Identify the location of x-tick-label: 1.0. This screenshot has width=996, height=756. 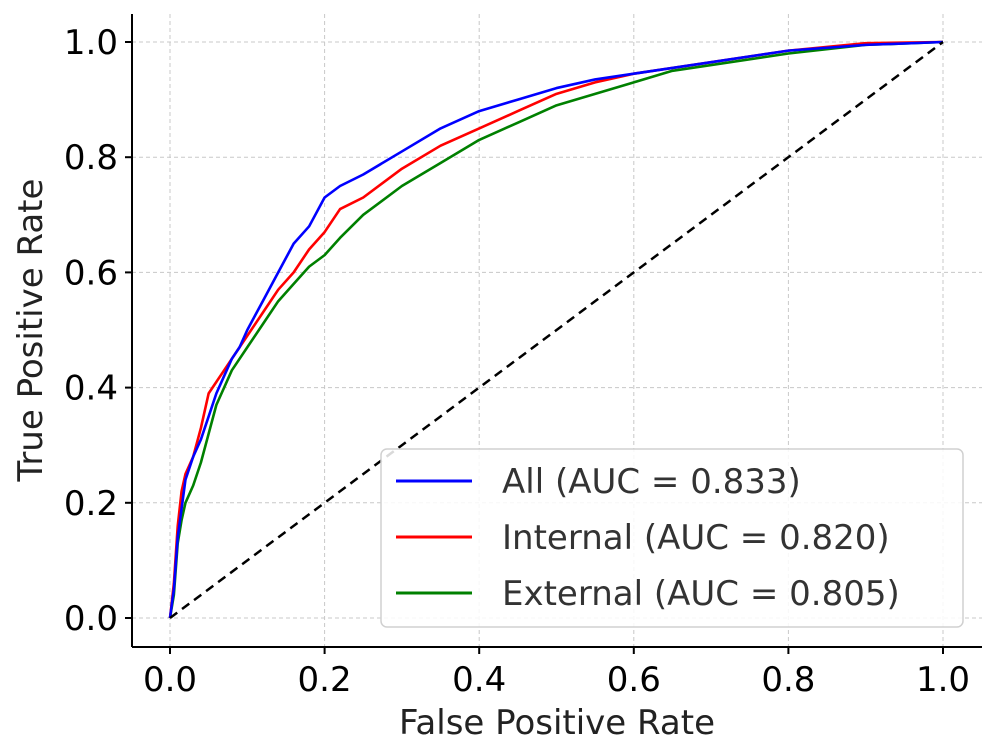
(943, 680).